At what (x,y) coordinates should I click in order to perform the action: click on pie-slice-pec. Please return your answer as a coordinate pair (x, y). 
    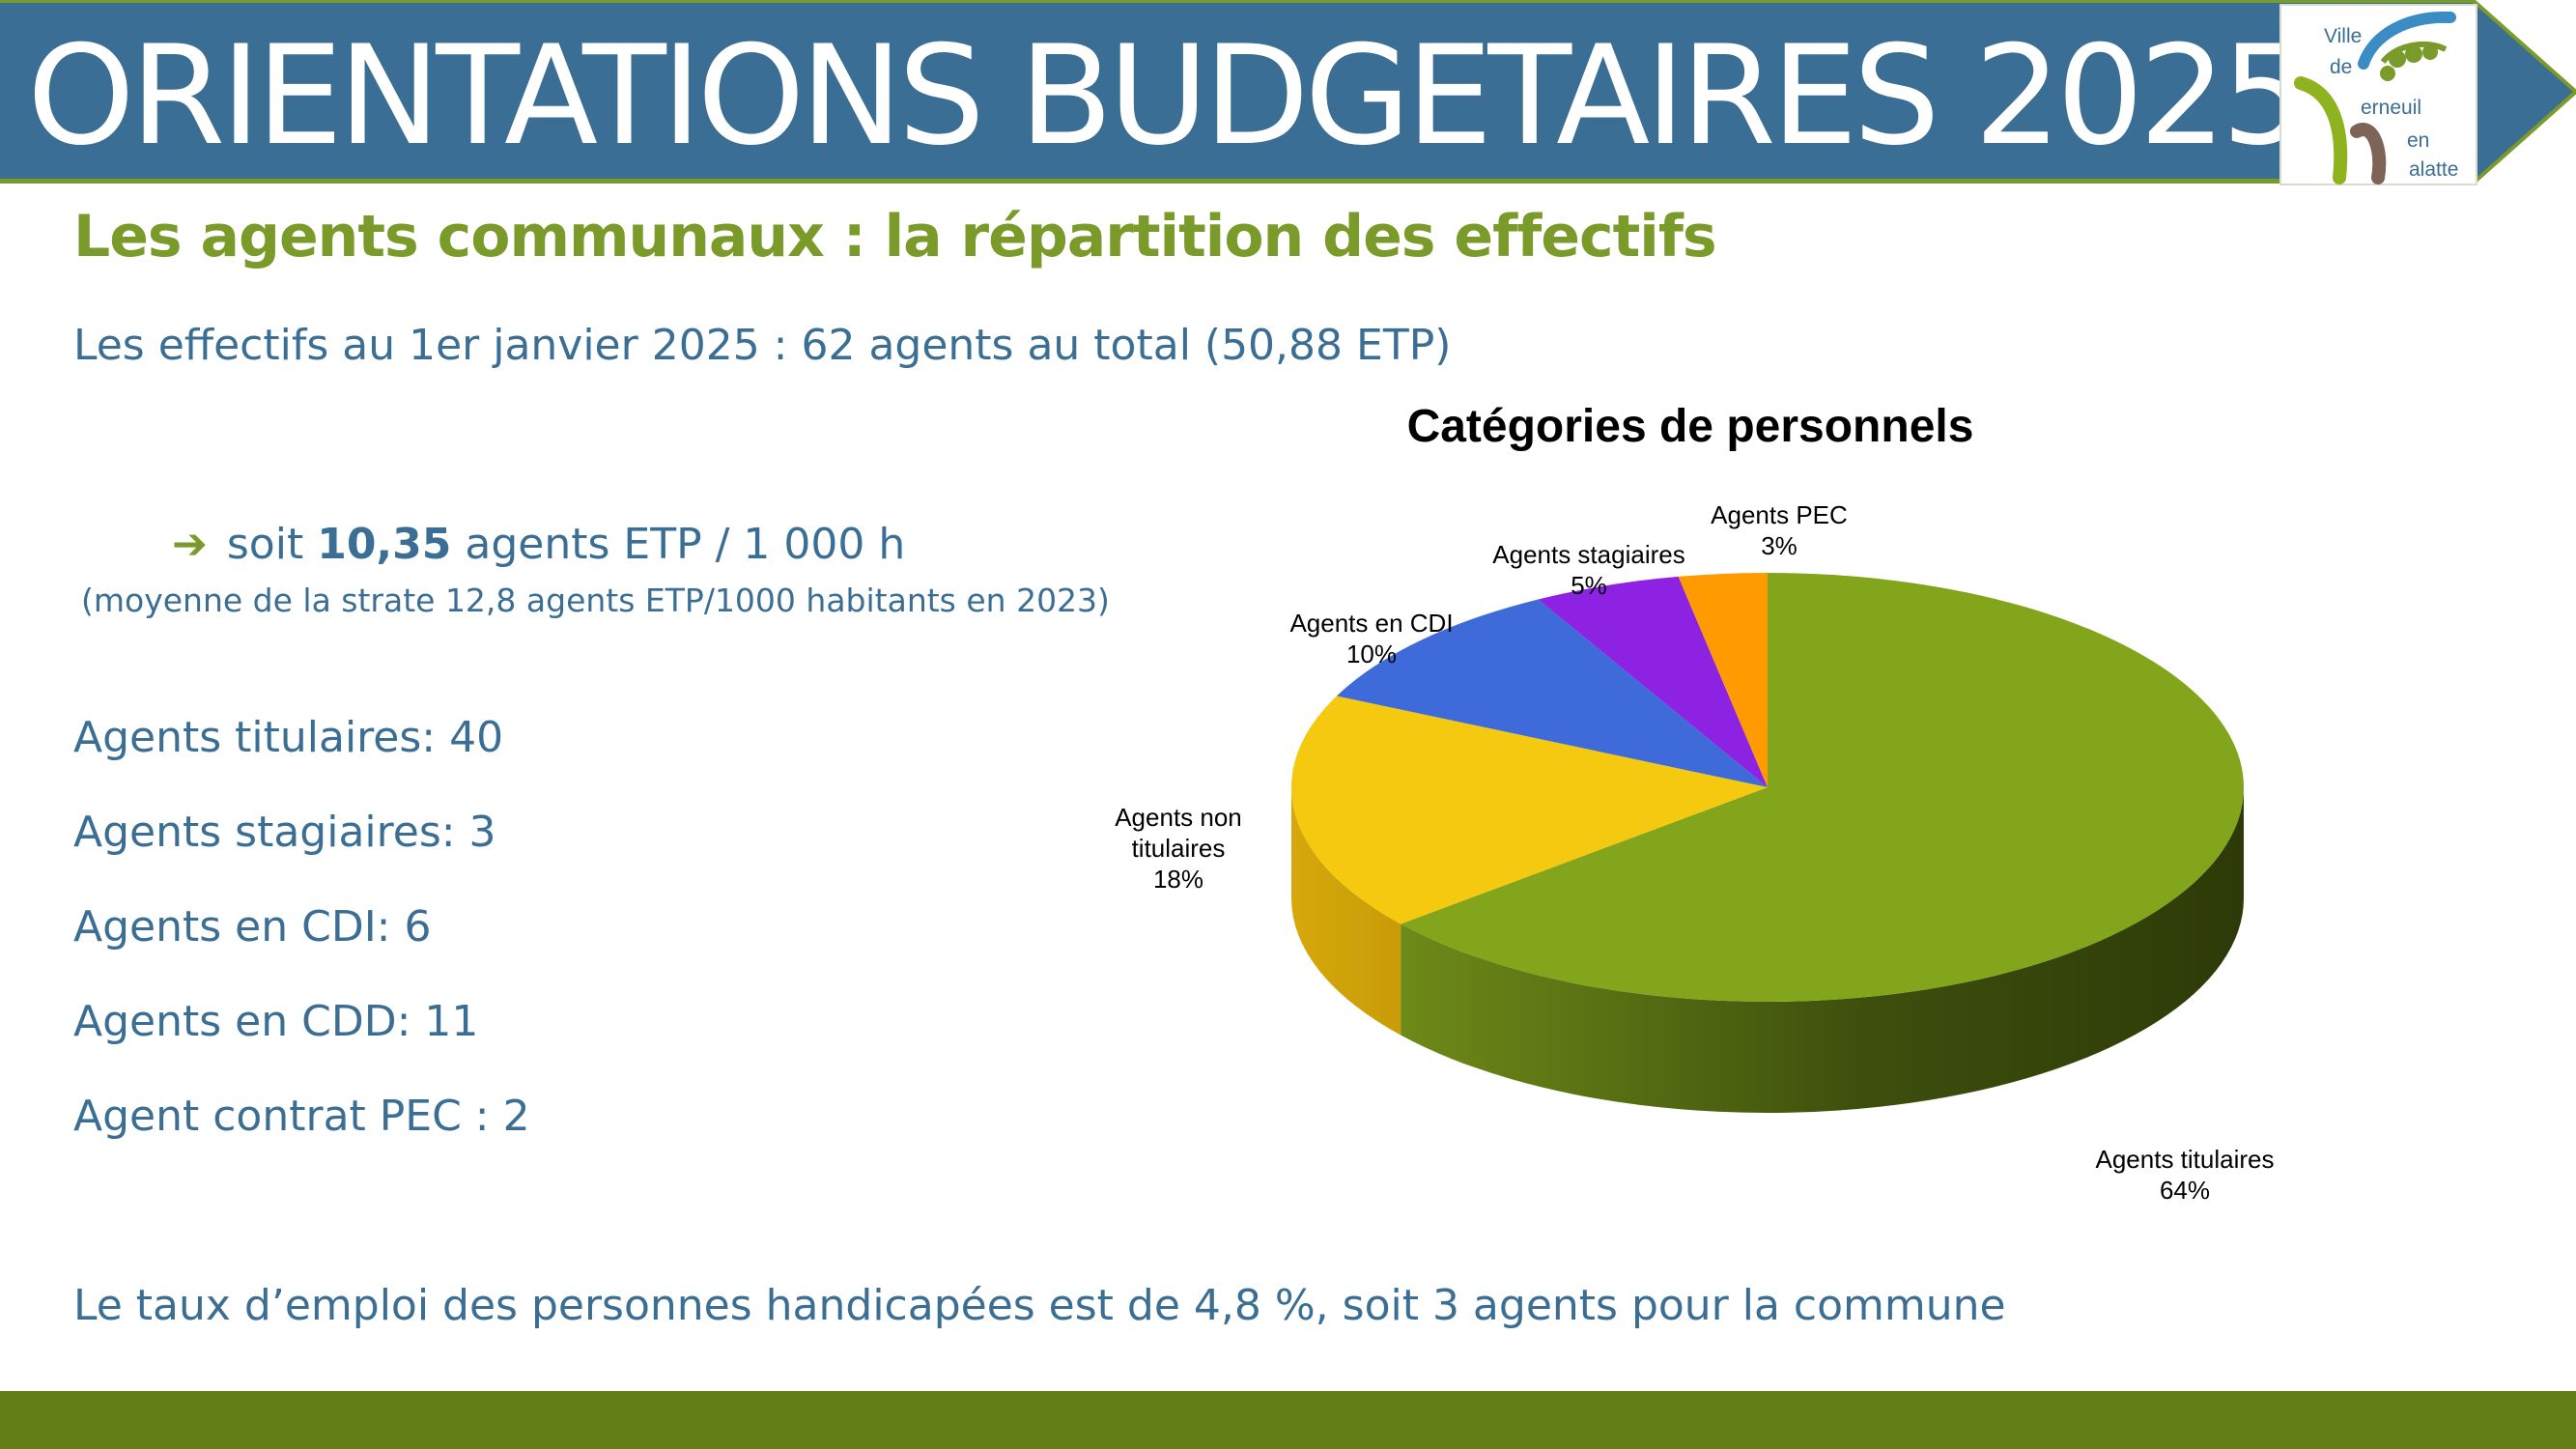
    Looking at the image, I should click on (1723, 680).